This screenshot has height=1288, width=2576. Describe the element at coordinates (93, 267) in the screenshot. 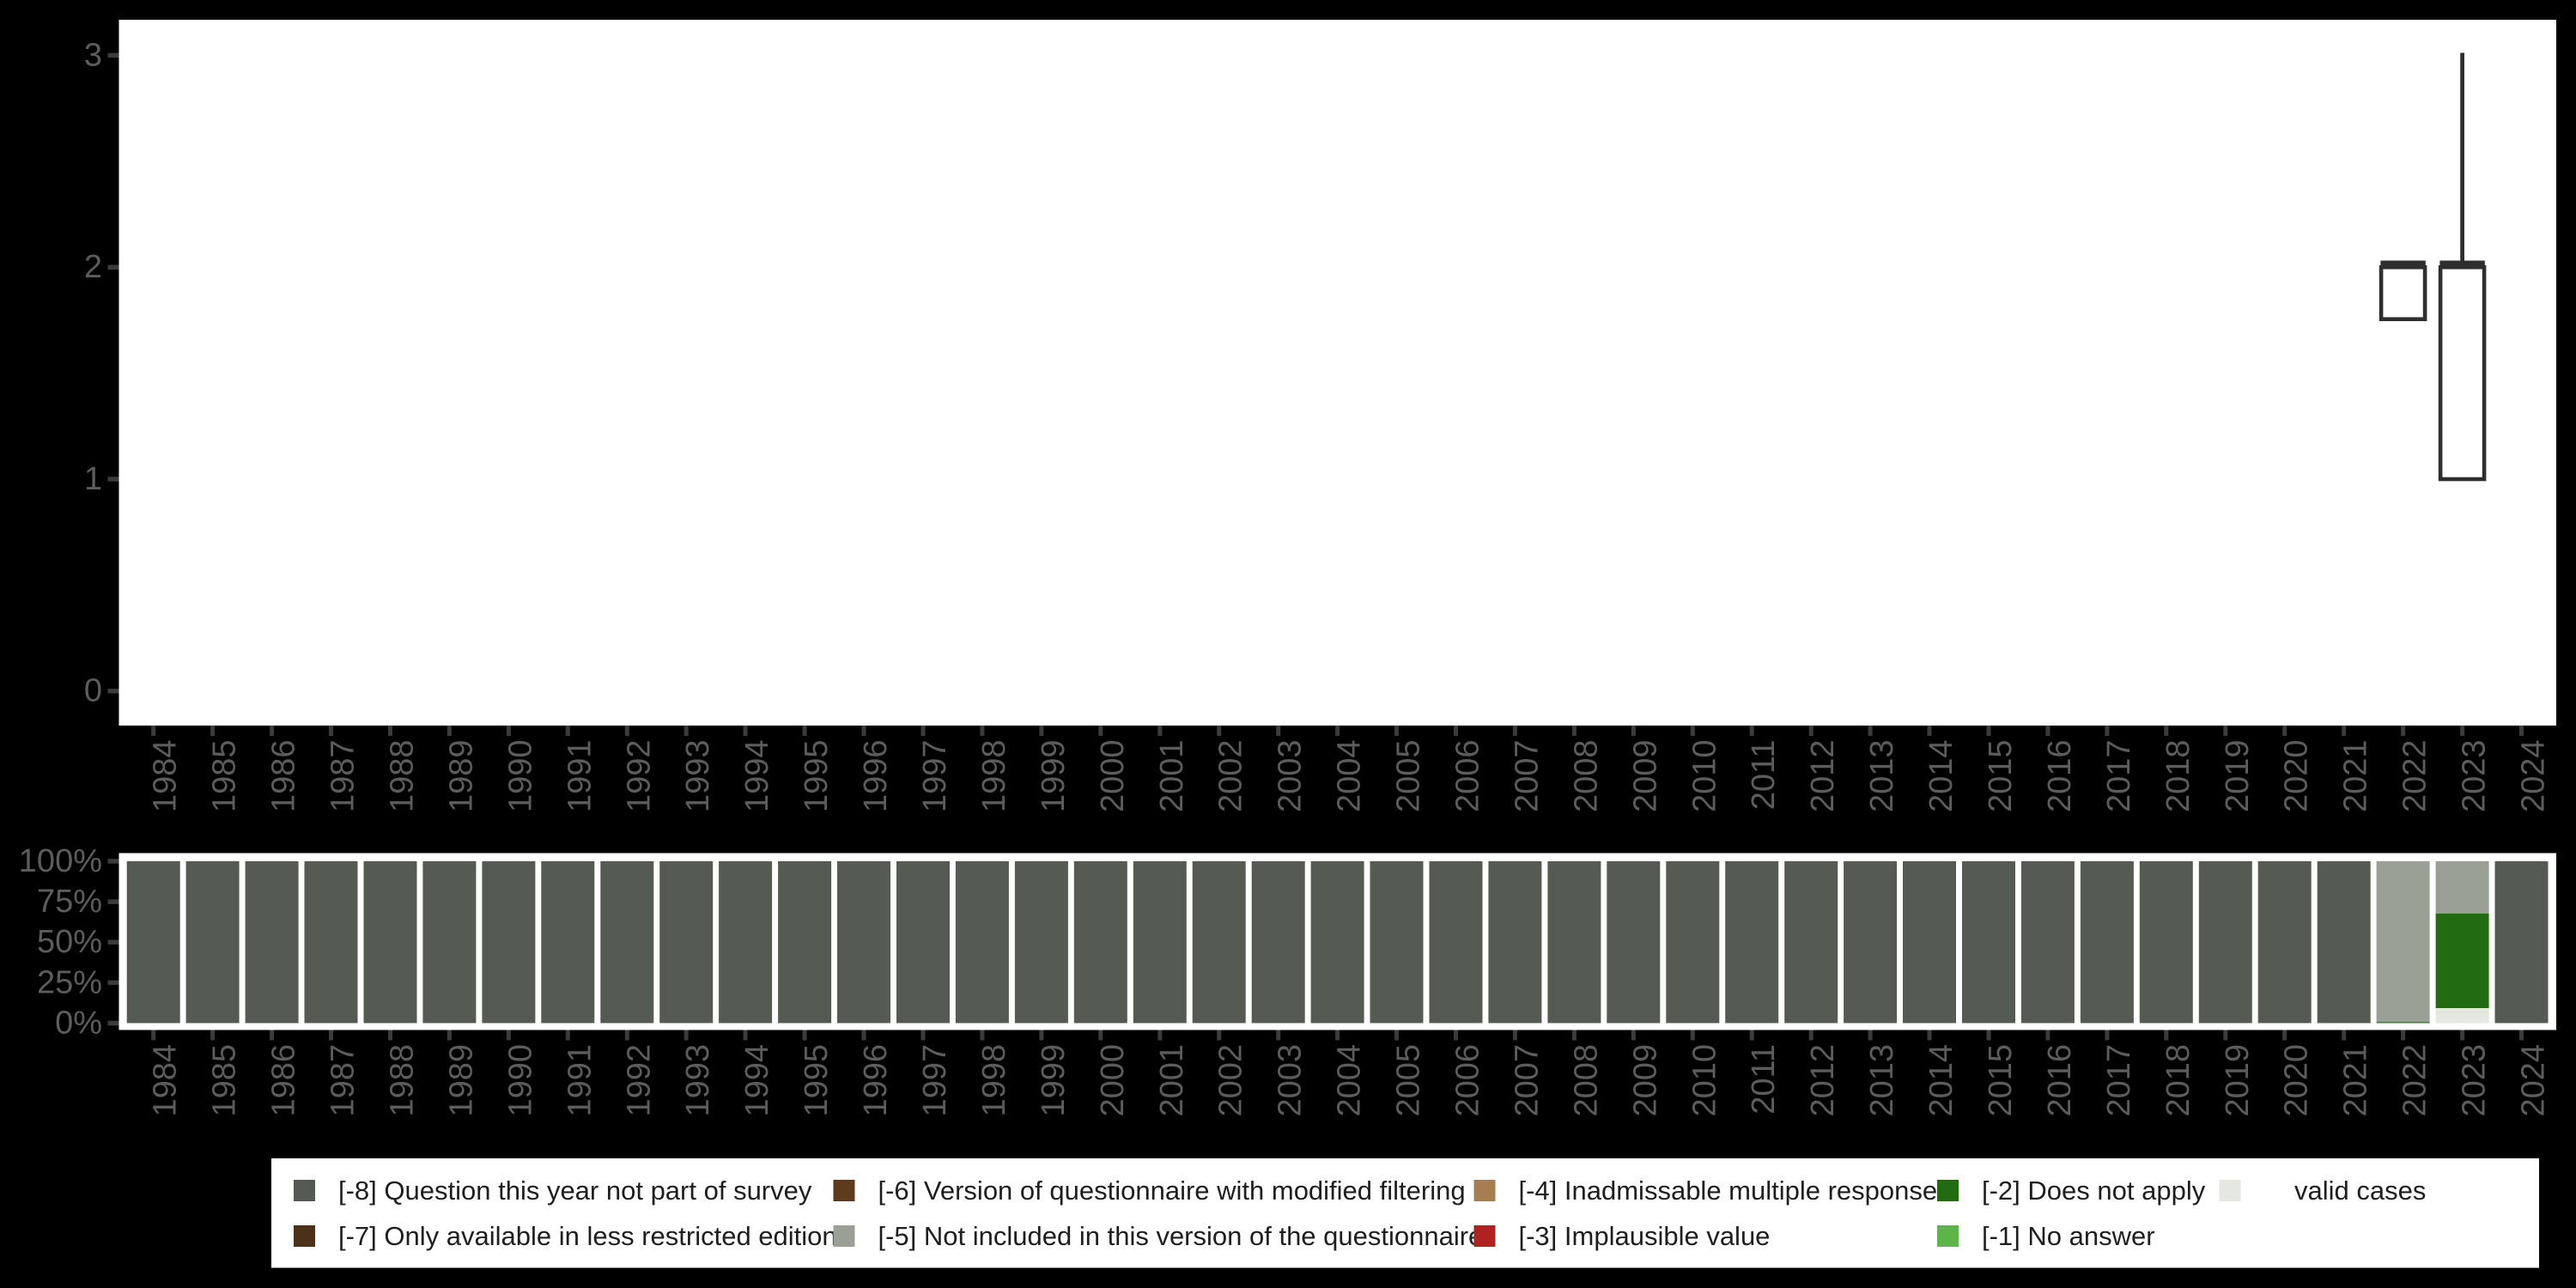

I see `svg-text: 2` at that location.